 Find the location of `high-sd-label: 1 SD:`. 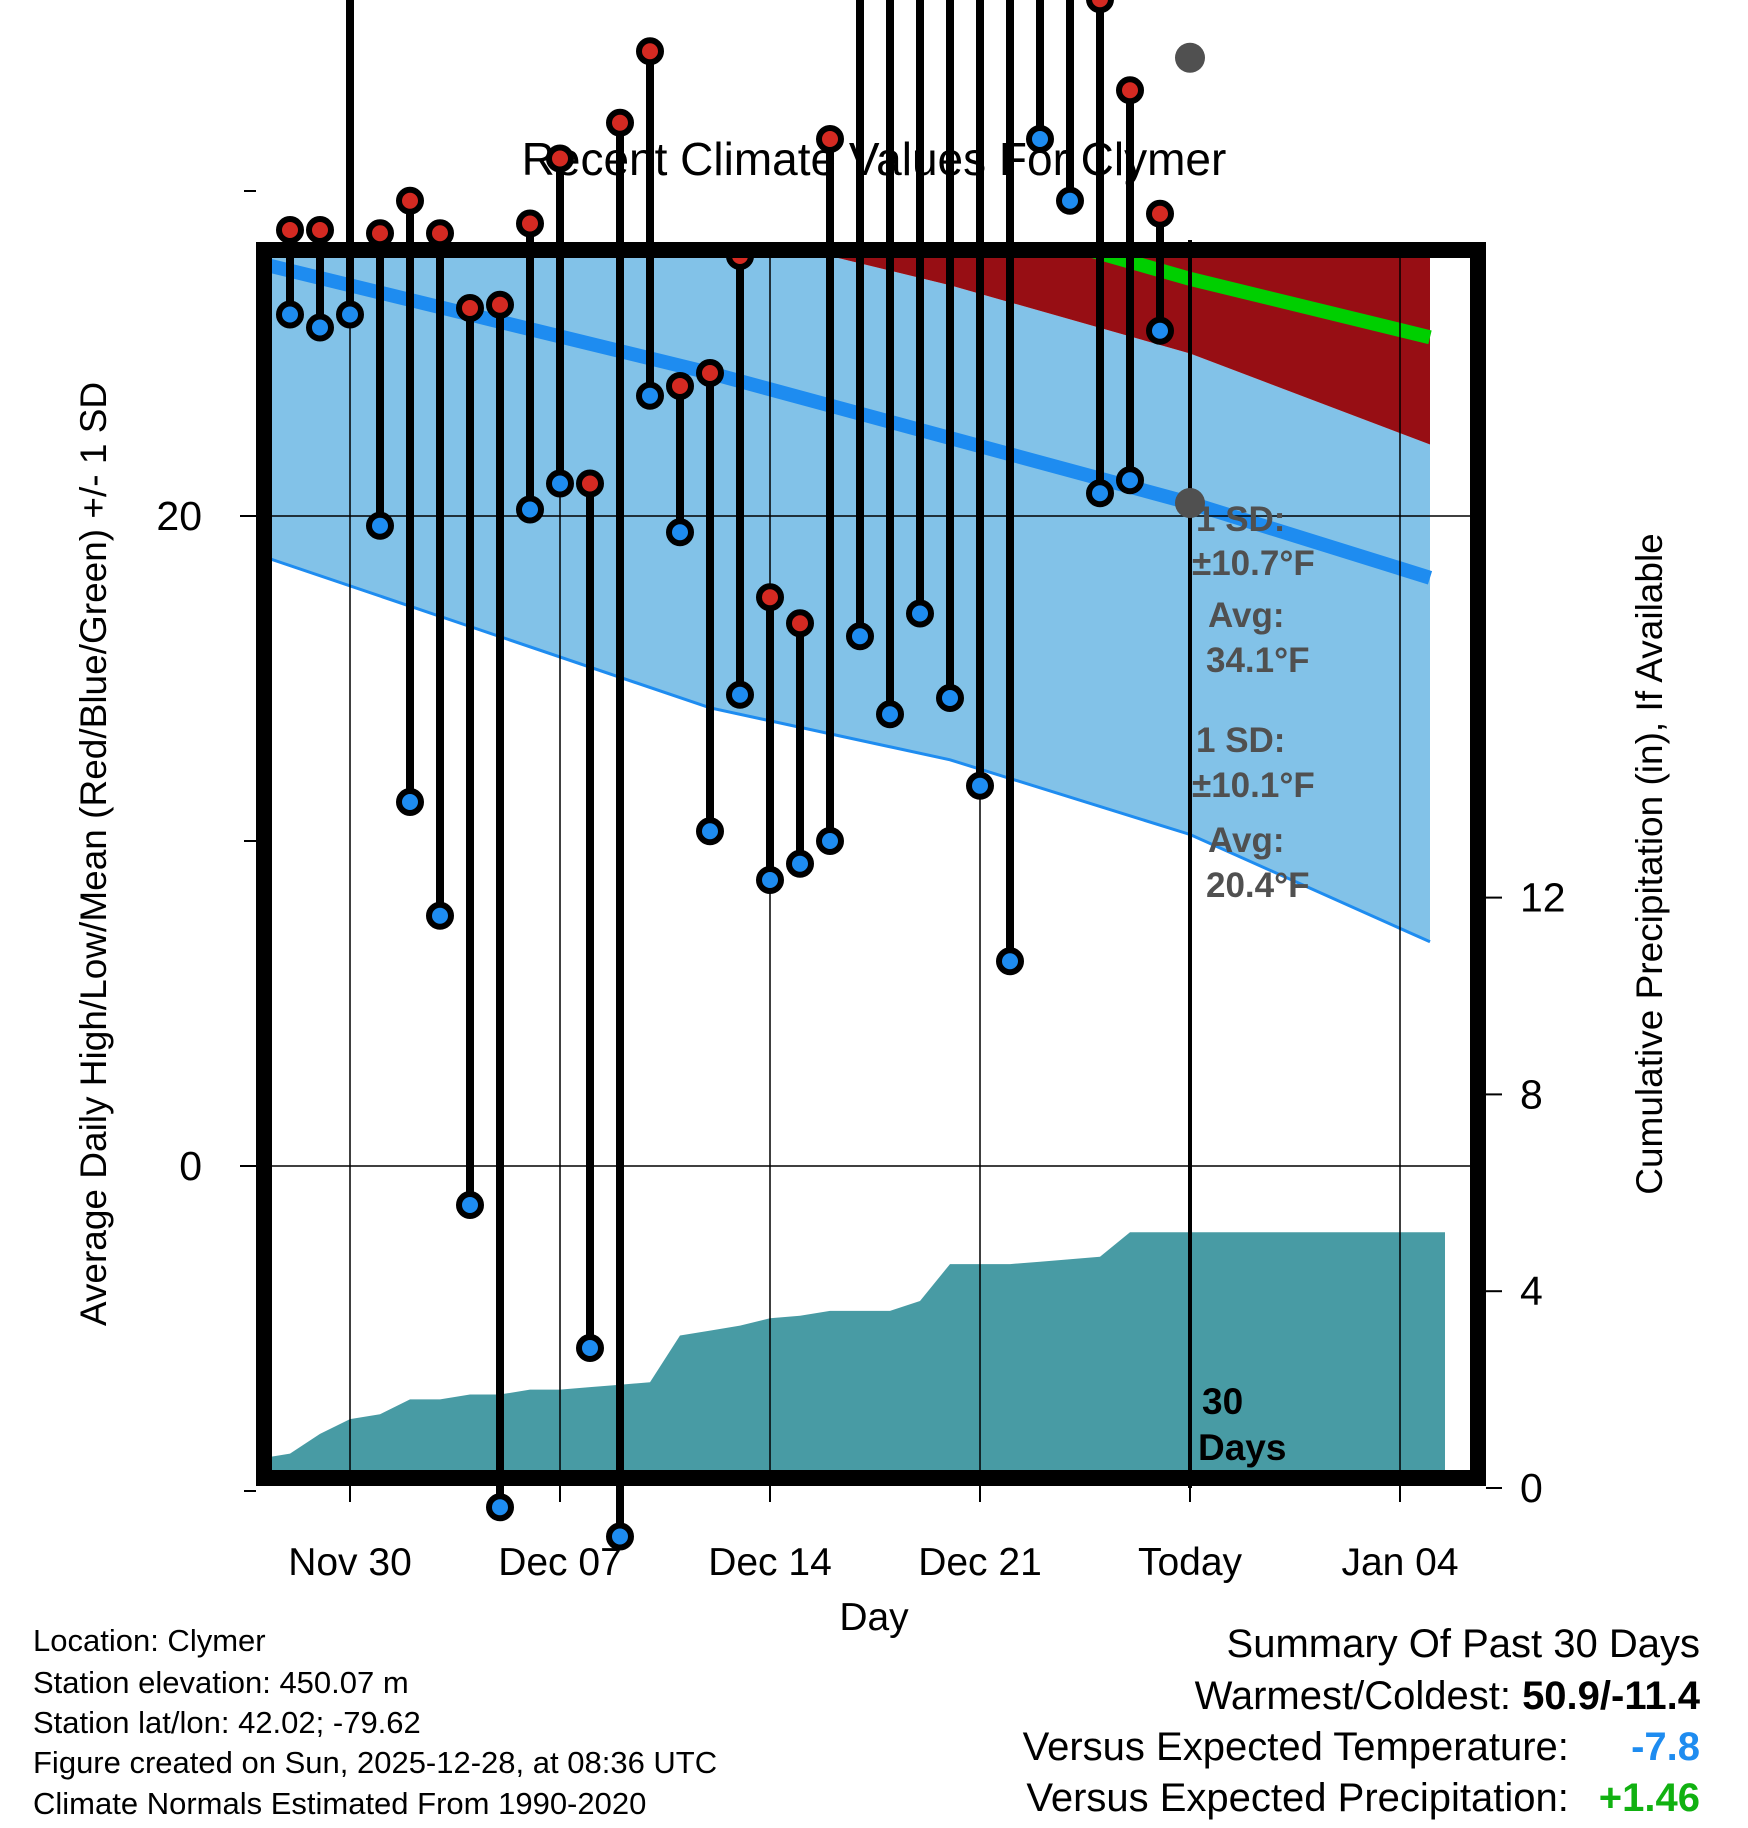

high-sd-label: 1 SD: is located at coordinates (1240, 519).